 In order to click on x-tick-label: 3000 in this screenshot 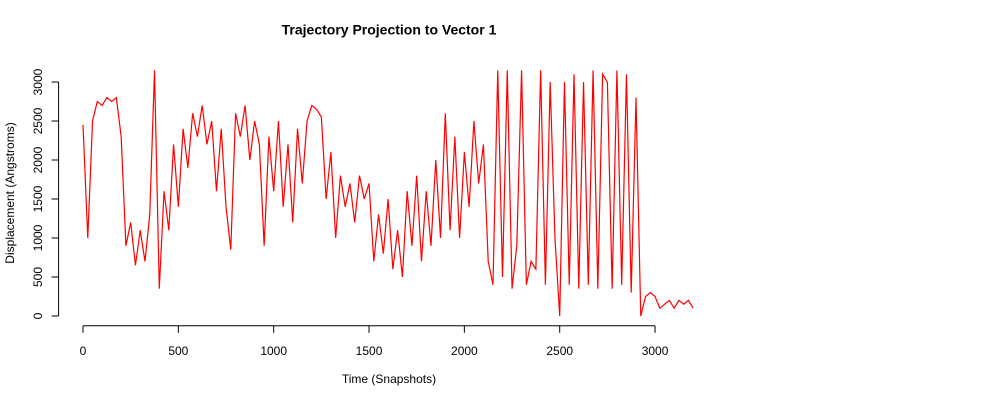, I will do `click(655, 351)`.